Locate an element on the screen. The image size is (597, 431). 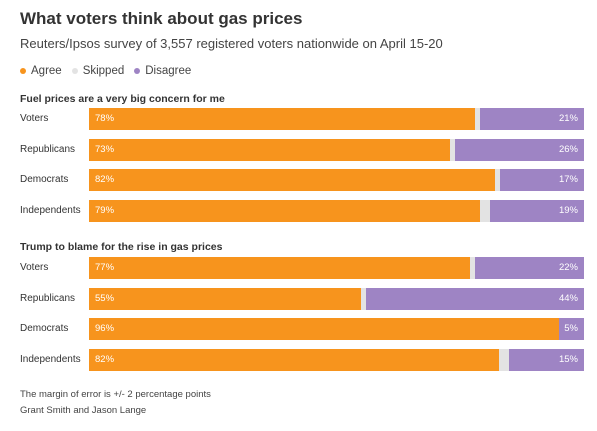
data-label-disagree: 17% is located at coordinates (568, 179).